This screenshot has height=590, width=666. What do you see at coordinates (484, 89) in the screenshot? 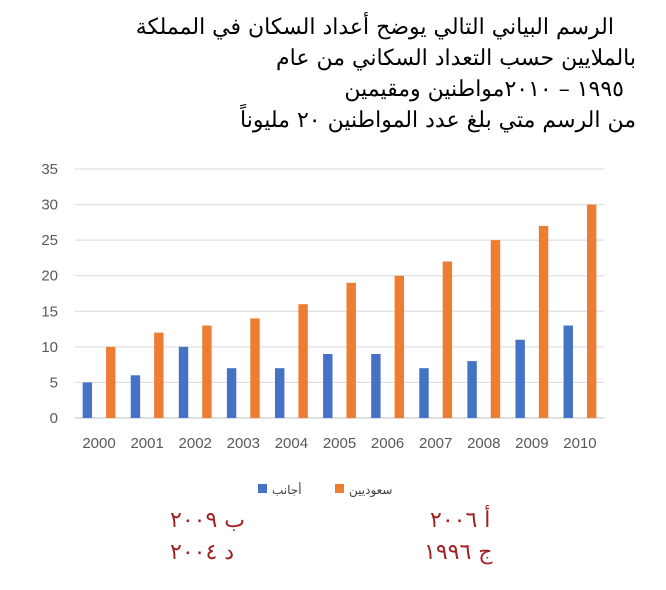
I see `question-line-3: ١٩٩٥ – ٢٠١٠مواطنين ومقيمين` at bounding box center [484, 89].